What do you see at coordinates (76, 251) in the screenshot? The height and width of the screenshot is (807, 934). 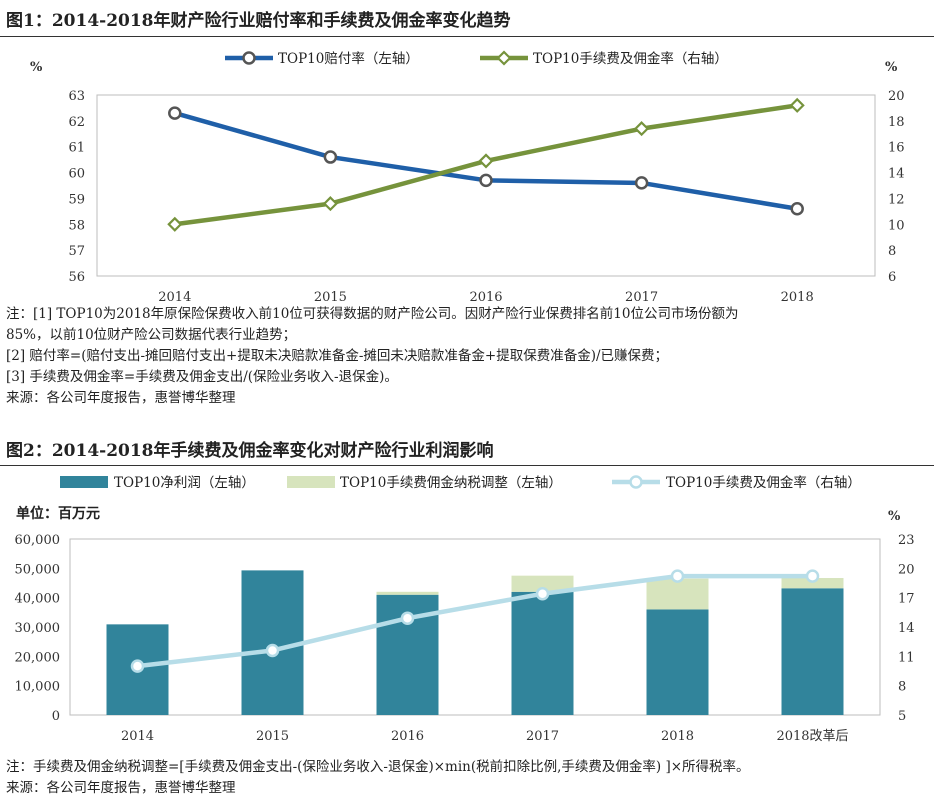 I see `chart1-left-tick-label: 57` at bounding box center [76, 251].